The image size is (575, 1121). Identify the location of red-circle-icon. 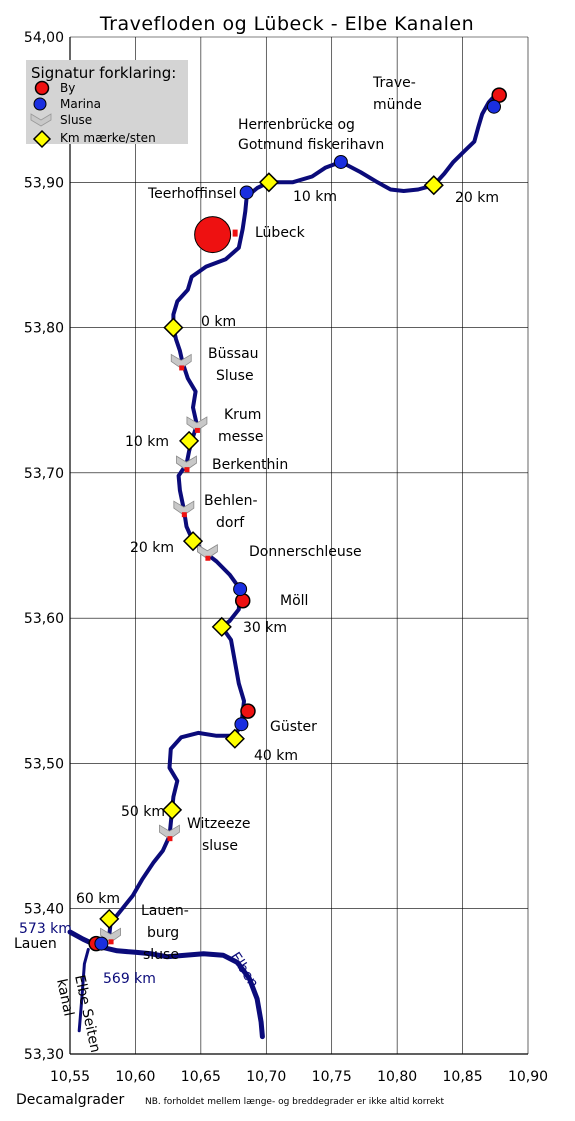
(42, 88).